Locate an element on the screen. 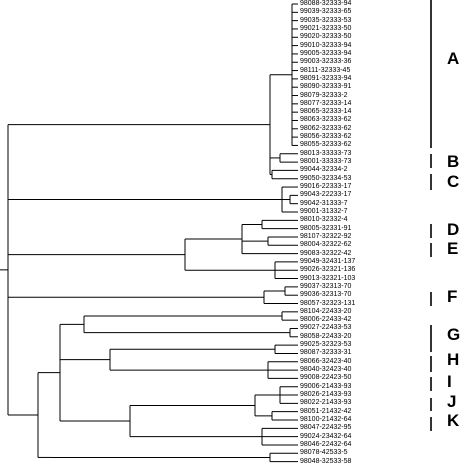  leaf-label: 99016-22333-17 is located at coordinates (326, 187).